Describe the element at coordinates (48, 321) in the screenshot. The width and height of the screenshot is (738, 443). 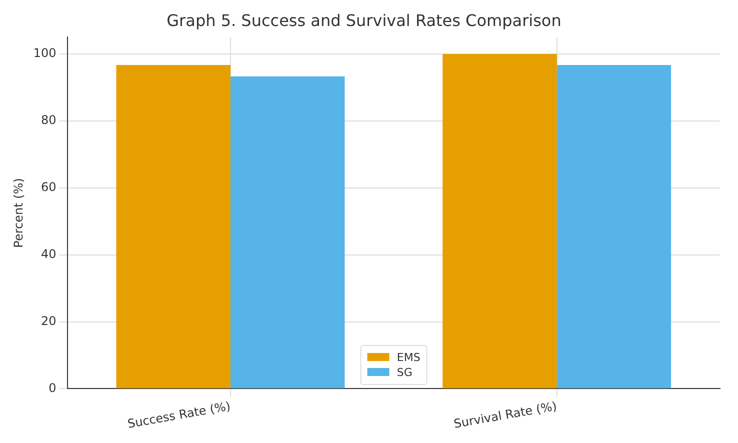
I see `y-tick-label: 20` at that location.